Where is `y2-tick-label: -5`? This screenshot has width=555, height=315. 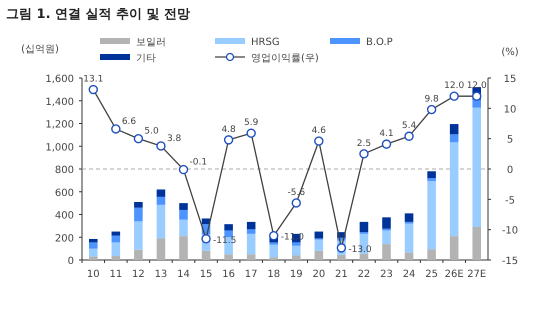
y2-tick-label: -5 is located at coordinates (510, 200).